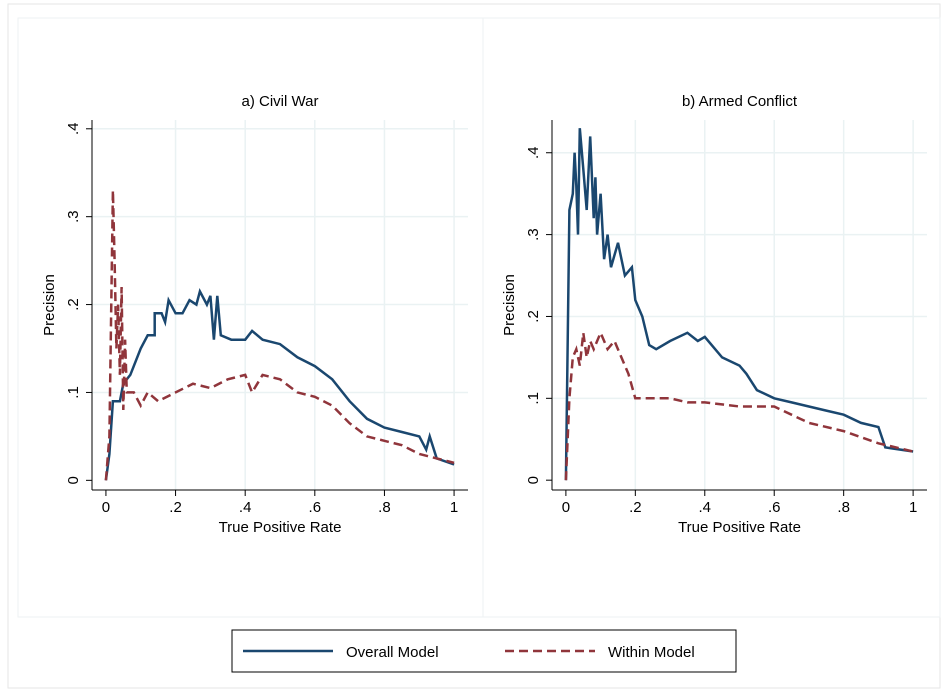 The height and width of the screenshot is (697, 947). What do you see at coordinates (280, 101) in the screenshot?
I see `panel-title: a) Civil War` at bounding box center [280, 101].